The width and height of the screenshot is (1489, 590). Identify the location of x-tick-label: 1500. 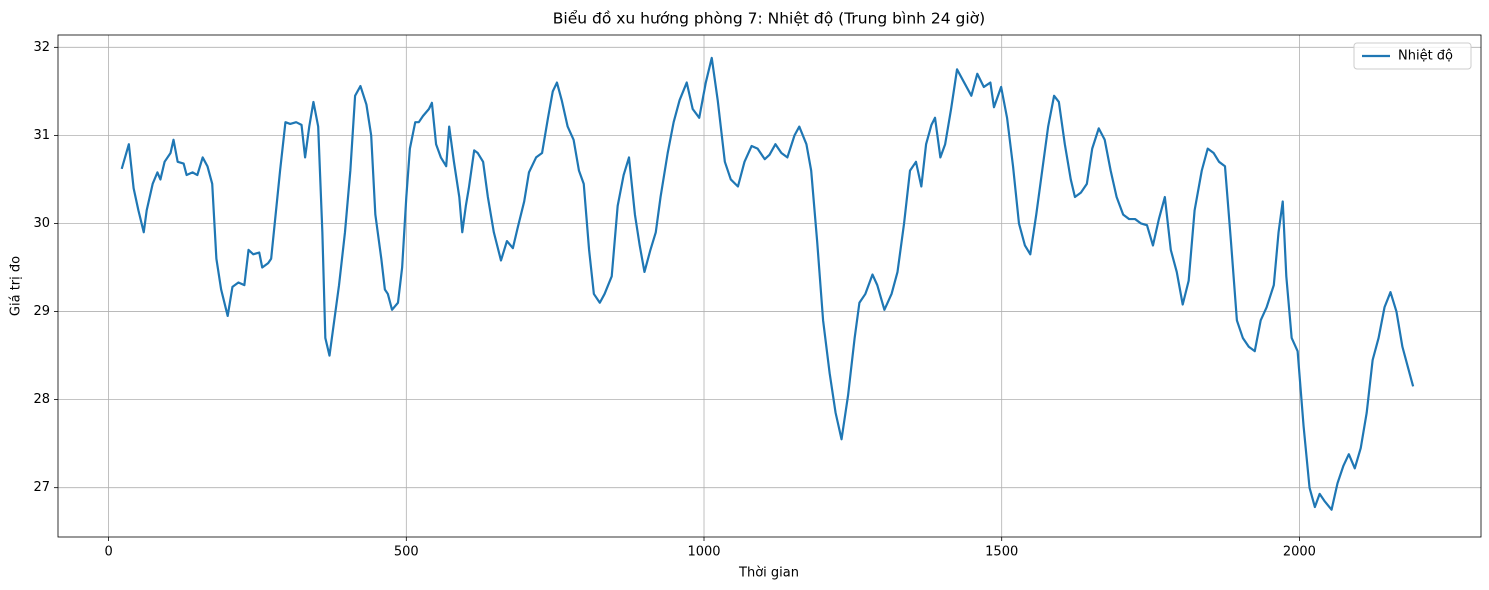
(1001, 552).